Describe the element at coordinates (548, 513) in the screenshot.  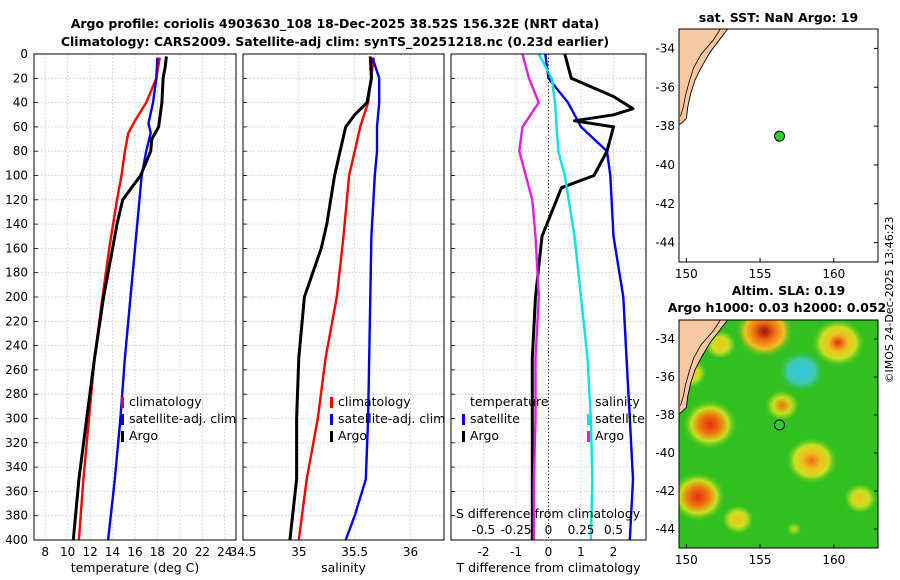
I see `x-axis-label-salinity: S difference from climatology` at that location.